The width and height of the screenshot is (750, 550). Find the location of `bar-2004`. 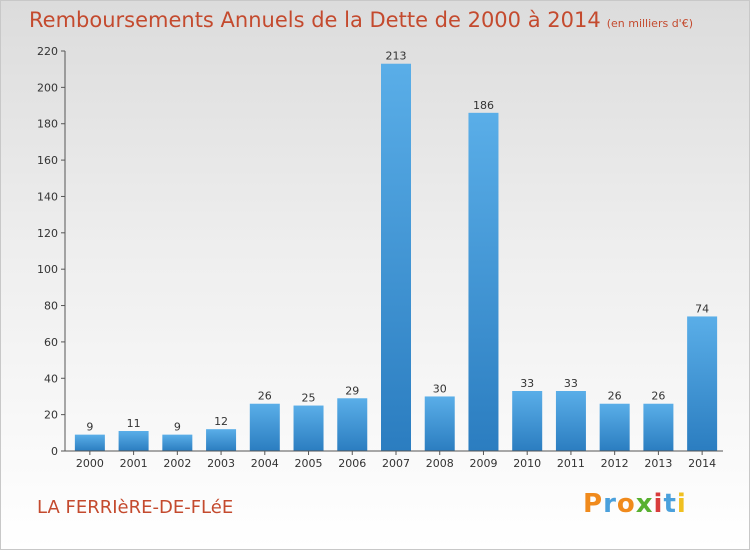

bar-2004 is located at coordinates (264, 427).